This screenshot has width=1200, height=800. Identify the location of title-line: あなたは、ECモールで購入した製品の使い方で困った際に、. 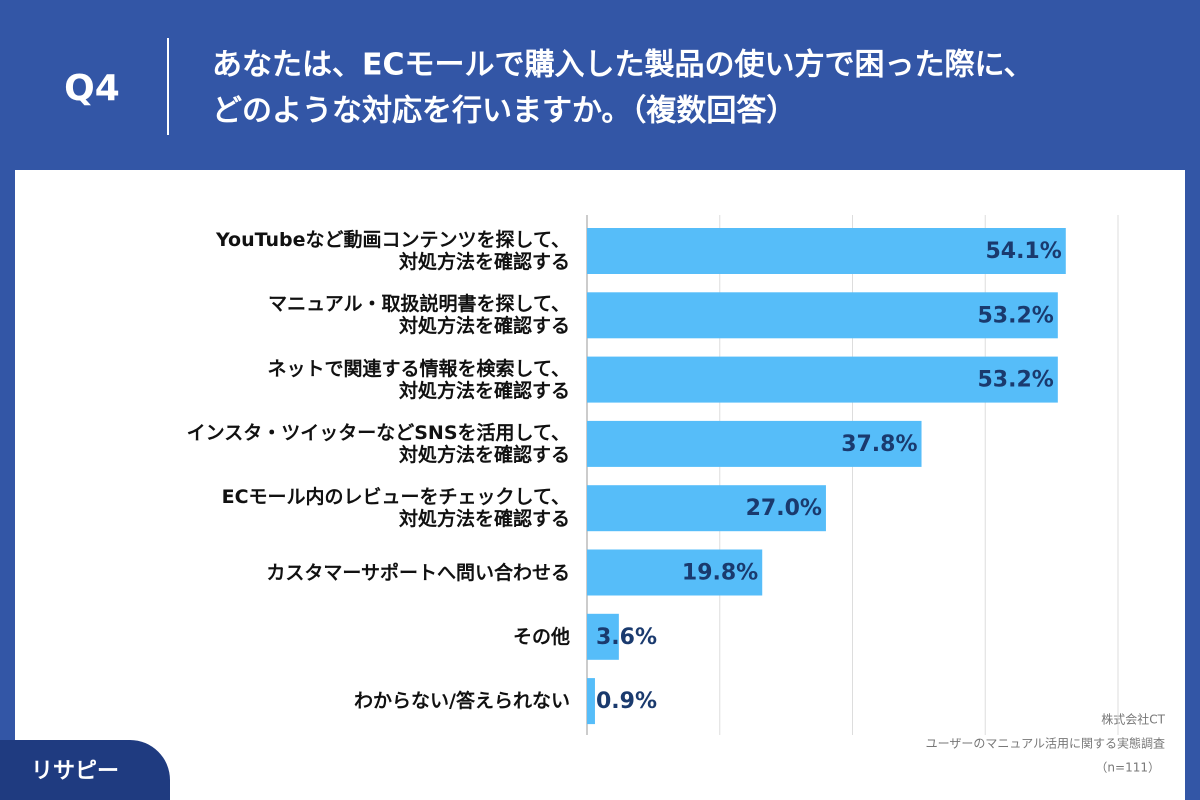
(623, 65).